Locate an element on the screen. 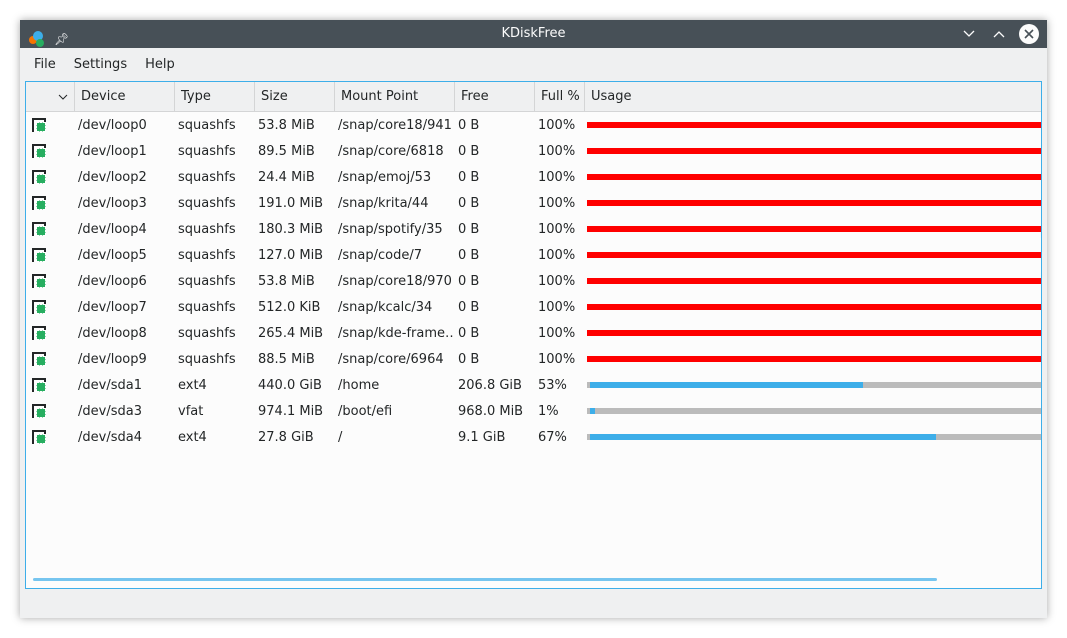 The height and width of the screenshot is (638, 1067). header-free: Free is located at coordinates (495, 96).